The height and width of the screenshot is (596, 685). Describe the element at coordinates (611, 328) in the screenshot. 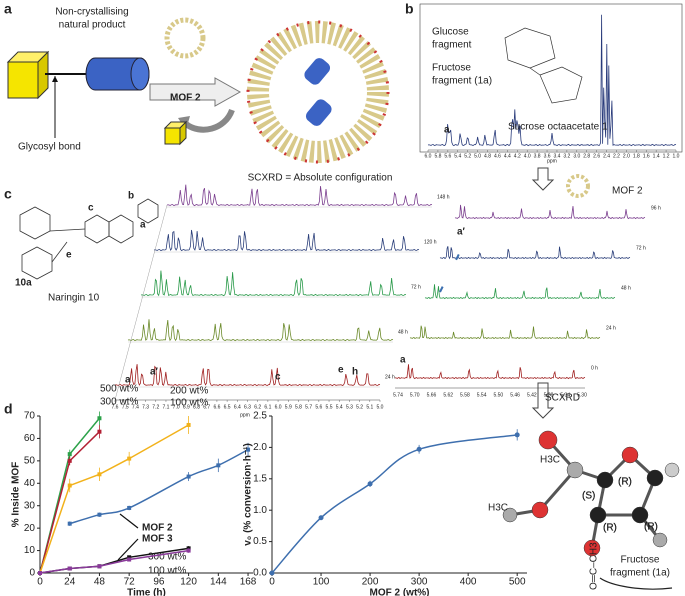

I see `time-label: 24 h` at that location.